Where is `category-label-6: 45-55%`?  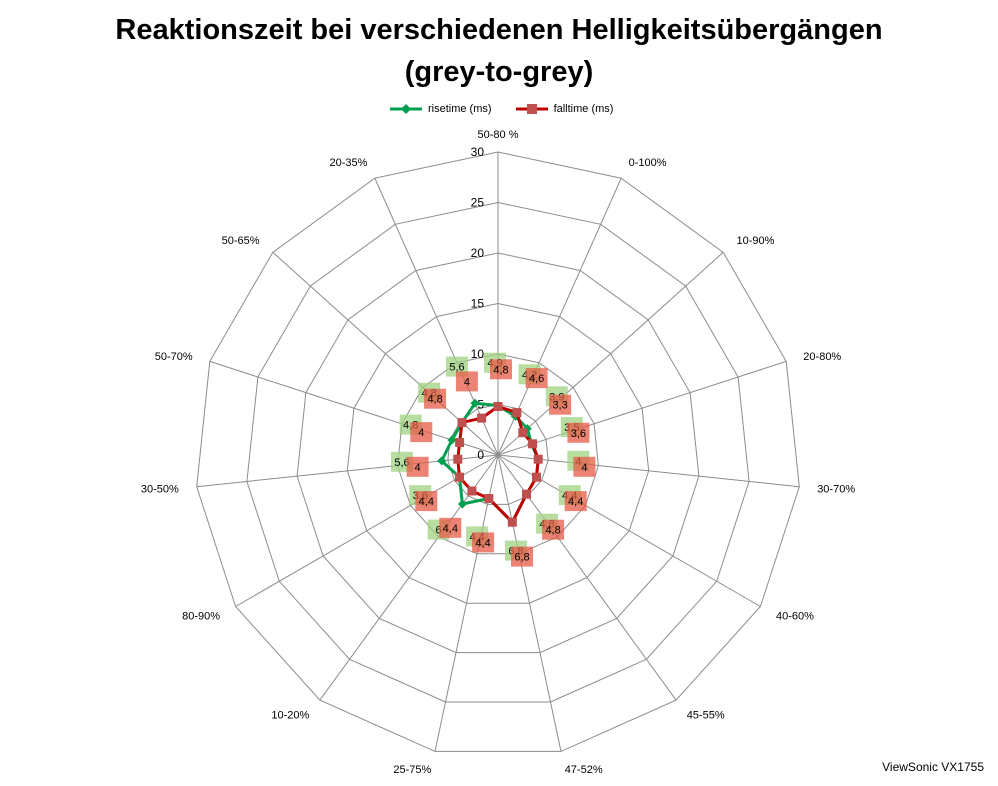 category-label-6: 45-55% is located at coordinates (706, 716).